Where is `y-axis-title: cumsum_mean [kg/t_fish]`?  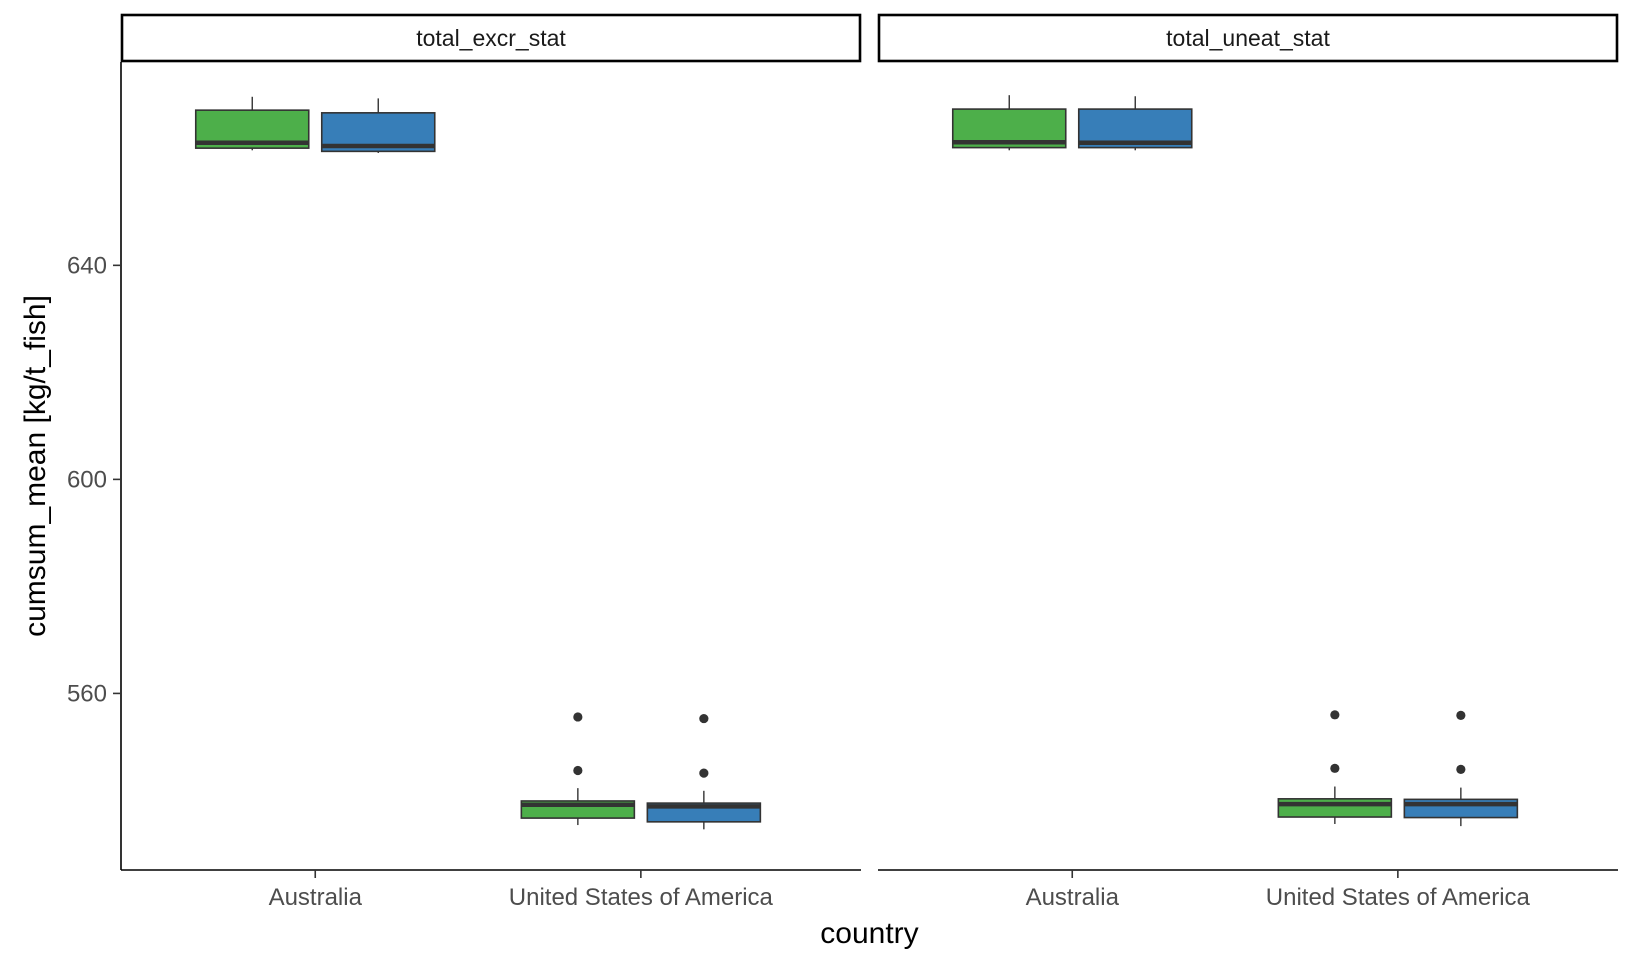
y-axis-title: cumsum_mean [kg/t_fish] is located at coordinates (35, 466).